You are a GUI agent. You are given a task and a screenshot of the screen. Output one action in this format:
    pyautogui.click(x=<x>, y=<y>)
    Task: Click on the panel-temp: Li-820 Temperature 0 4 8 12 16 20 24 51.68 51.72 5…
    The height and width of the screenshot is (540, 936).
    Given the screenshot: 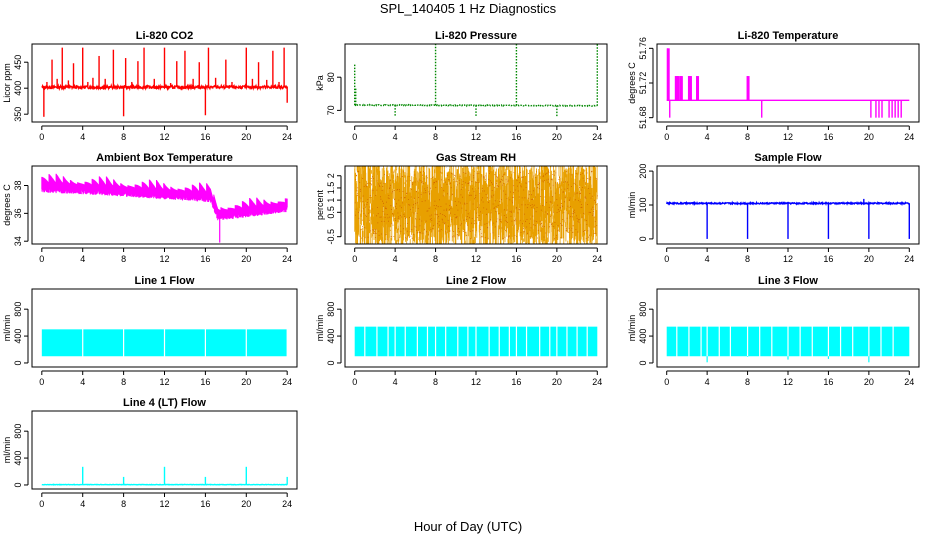 What is the action you would take?
    pyautogui.click(x=773, y=86)
    